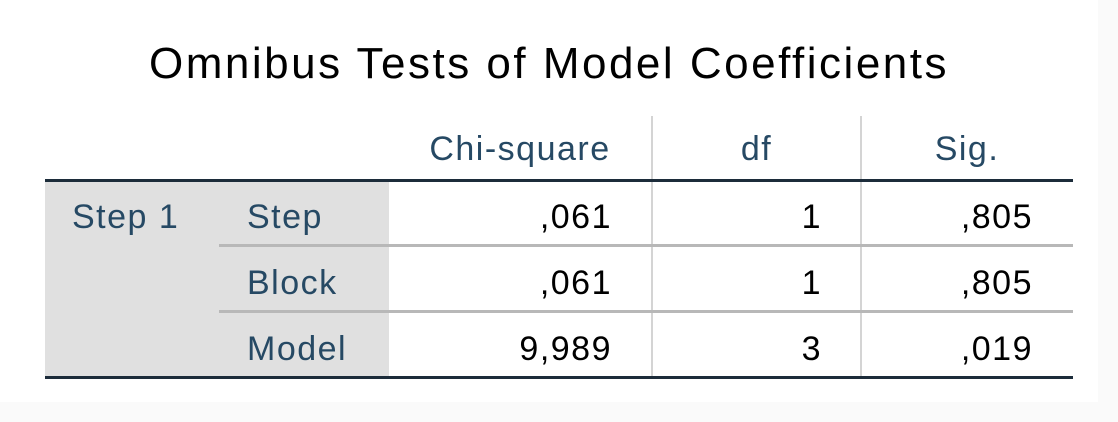 Image resolution: width=1118 pixels, height=422 pixels. Describe the element at coordinates (126, 217) in the screenshot. I see `group-label-step-1: Step 1` at that location.